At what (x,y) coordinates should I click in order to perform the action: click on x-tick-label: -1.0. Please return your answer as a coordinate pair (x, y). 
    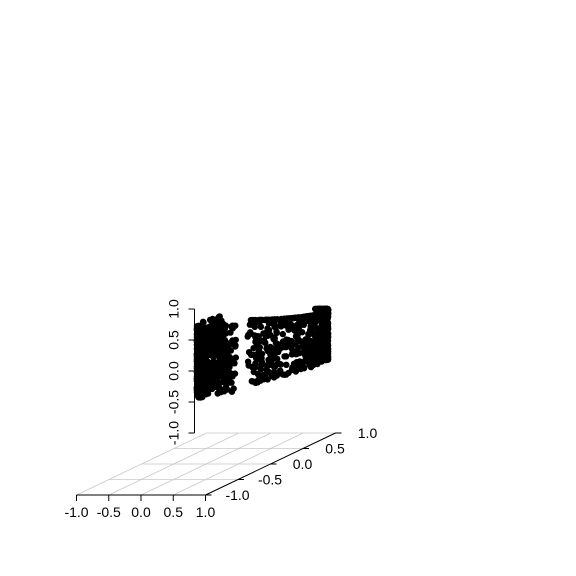
    Looking at the image, I should click on (76, 512).